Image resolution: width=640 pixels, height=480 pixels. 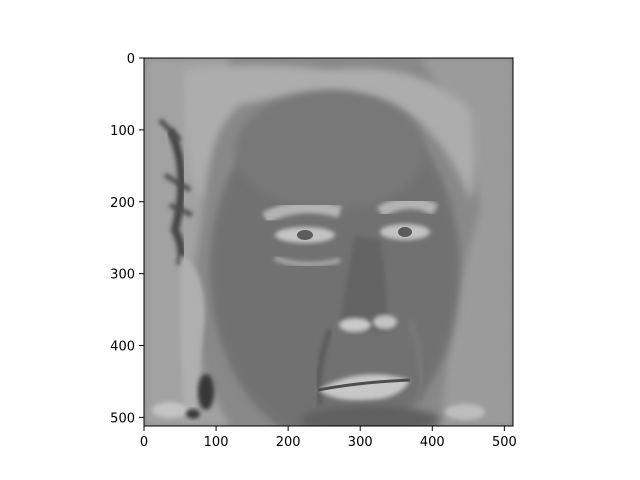 What do you see at coordinates (360, 442) in the screenshot?
I see `x-tick-label: 300` at bounding box center [360, 442].